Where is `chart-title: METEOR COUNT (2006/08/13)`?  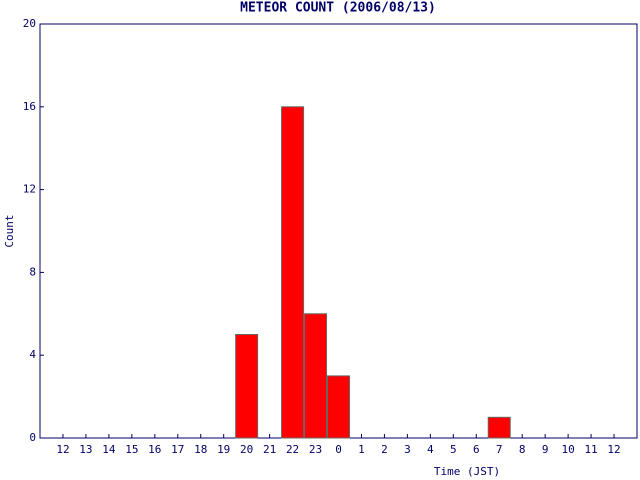
chart-title: METEOR COUNT (2006/08/13) is located at coordinates (338, 8).